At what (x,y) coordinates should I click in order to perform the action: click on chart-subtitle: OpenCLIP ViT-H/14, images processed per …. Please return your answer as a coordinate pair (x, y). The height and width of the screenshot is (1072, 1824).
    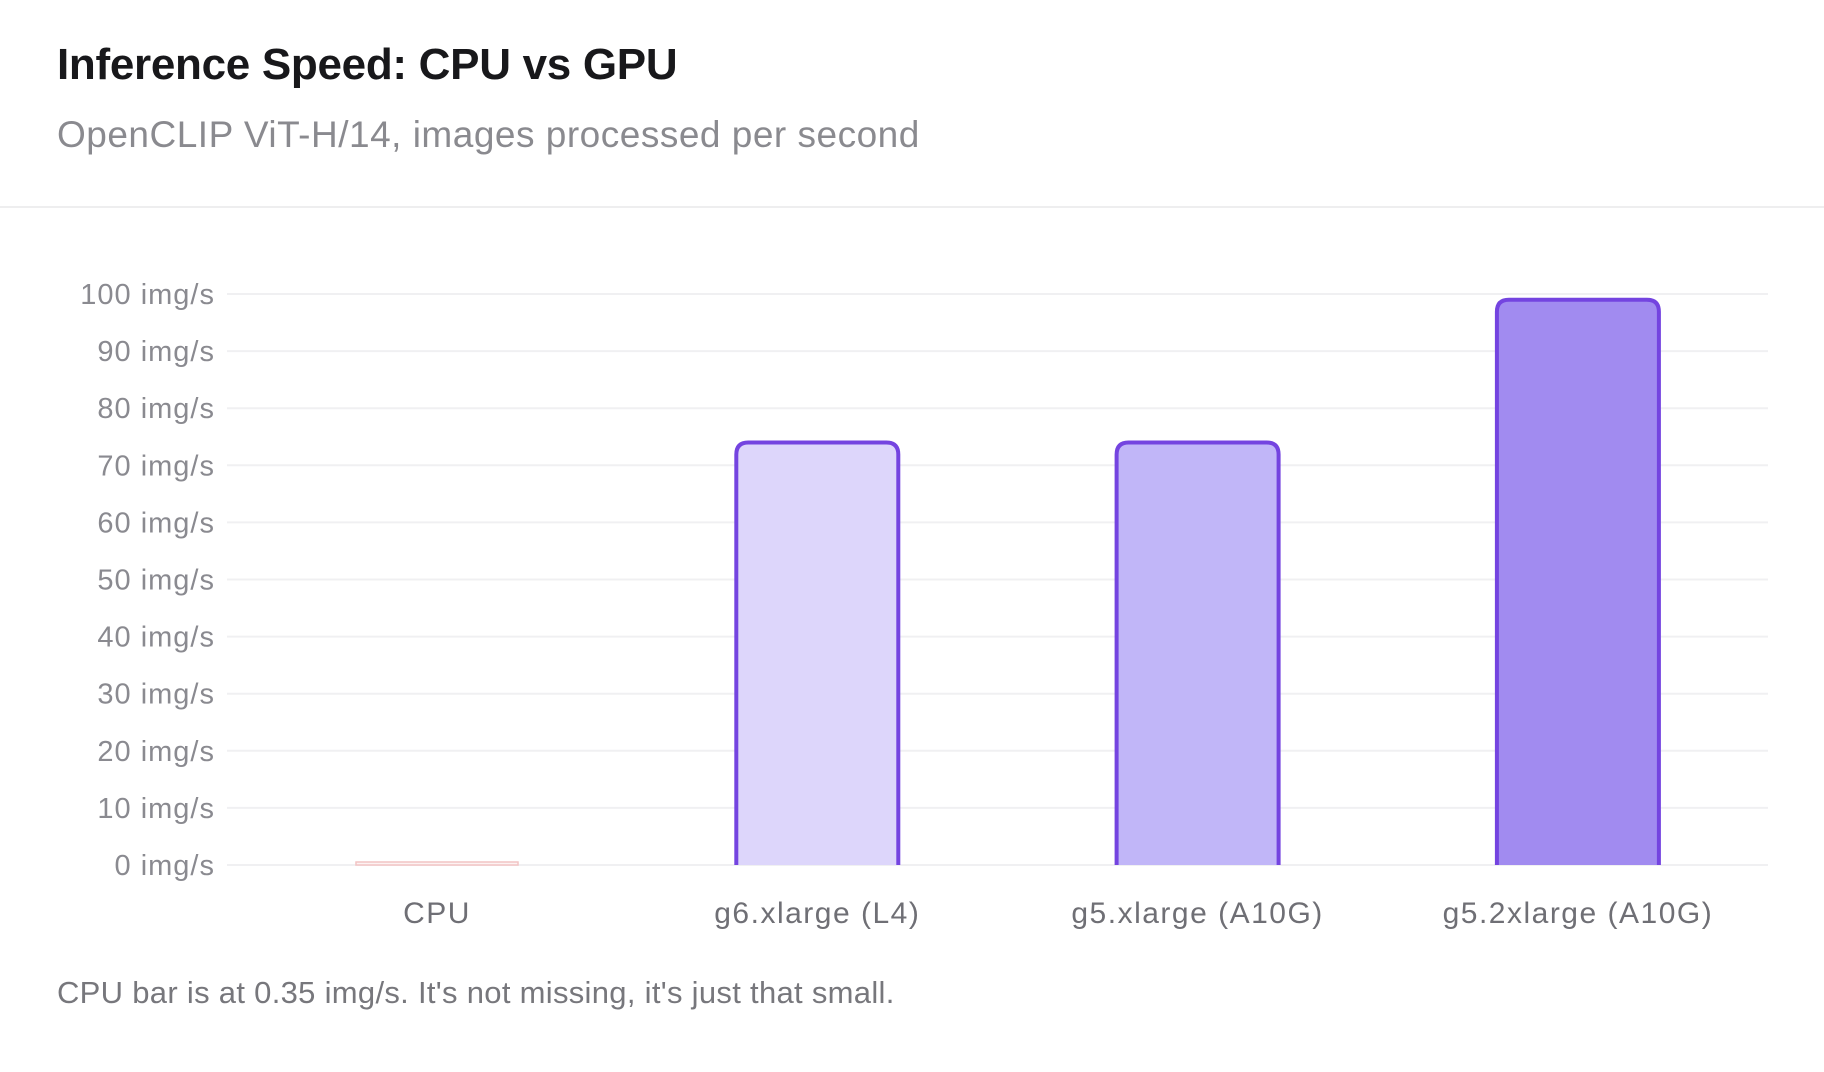
    Looking at the image, I should click on (488, 134).